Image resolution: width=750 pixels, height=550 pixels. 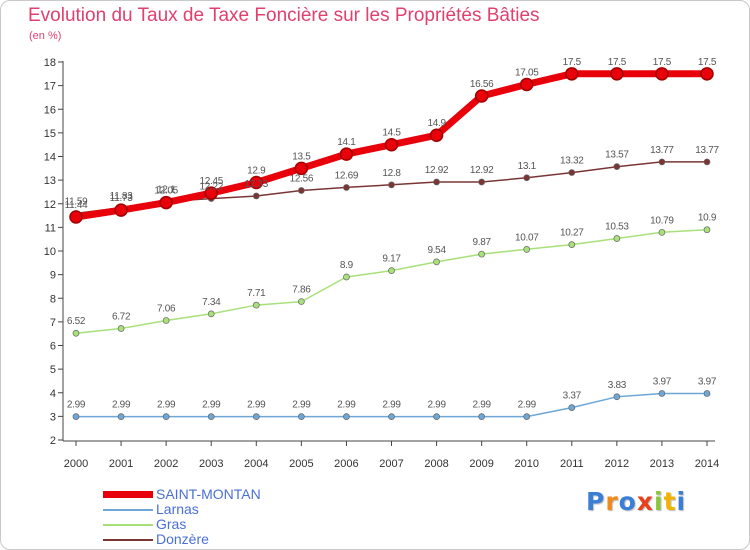 What do you see at coordinates (346, 464) in the screenshot?
I see `x-tick-label: 2006` at bounding box center [346, 464].